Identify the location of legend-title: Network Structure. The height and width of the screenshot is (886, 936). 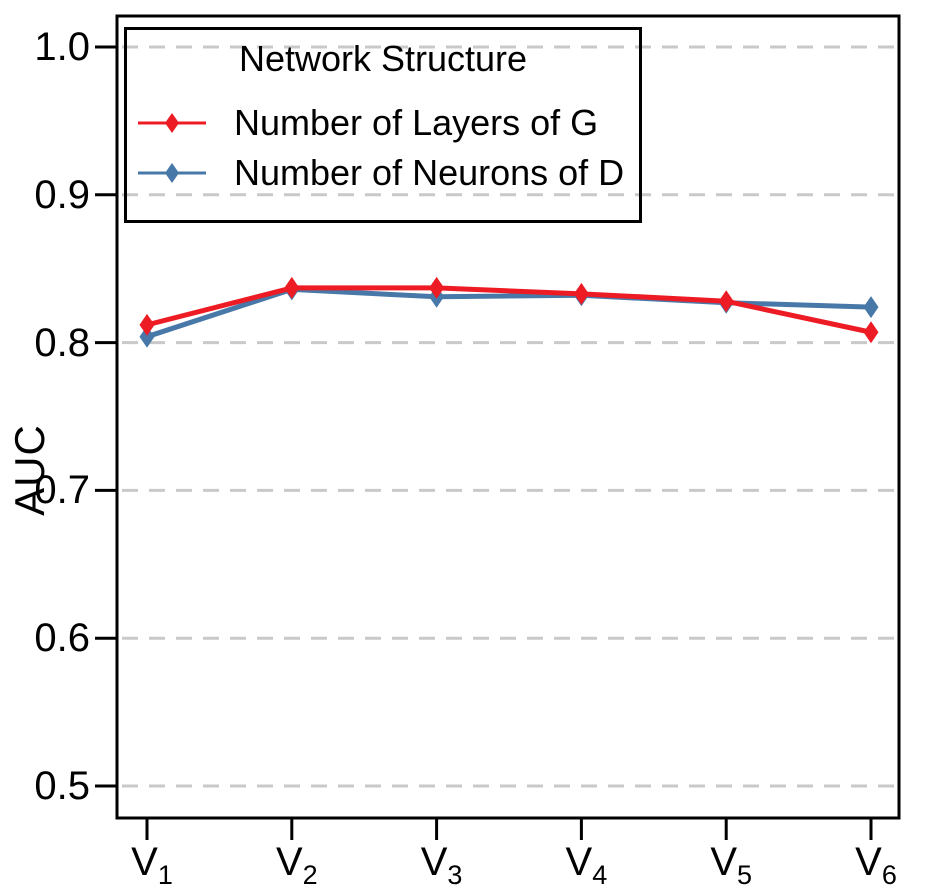
(383, 58).